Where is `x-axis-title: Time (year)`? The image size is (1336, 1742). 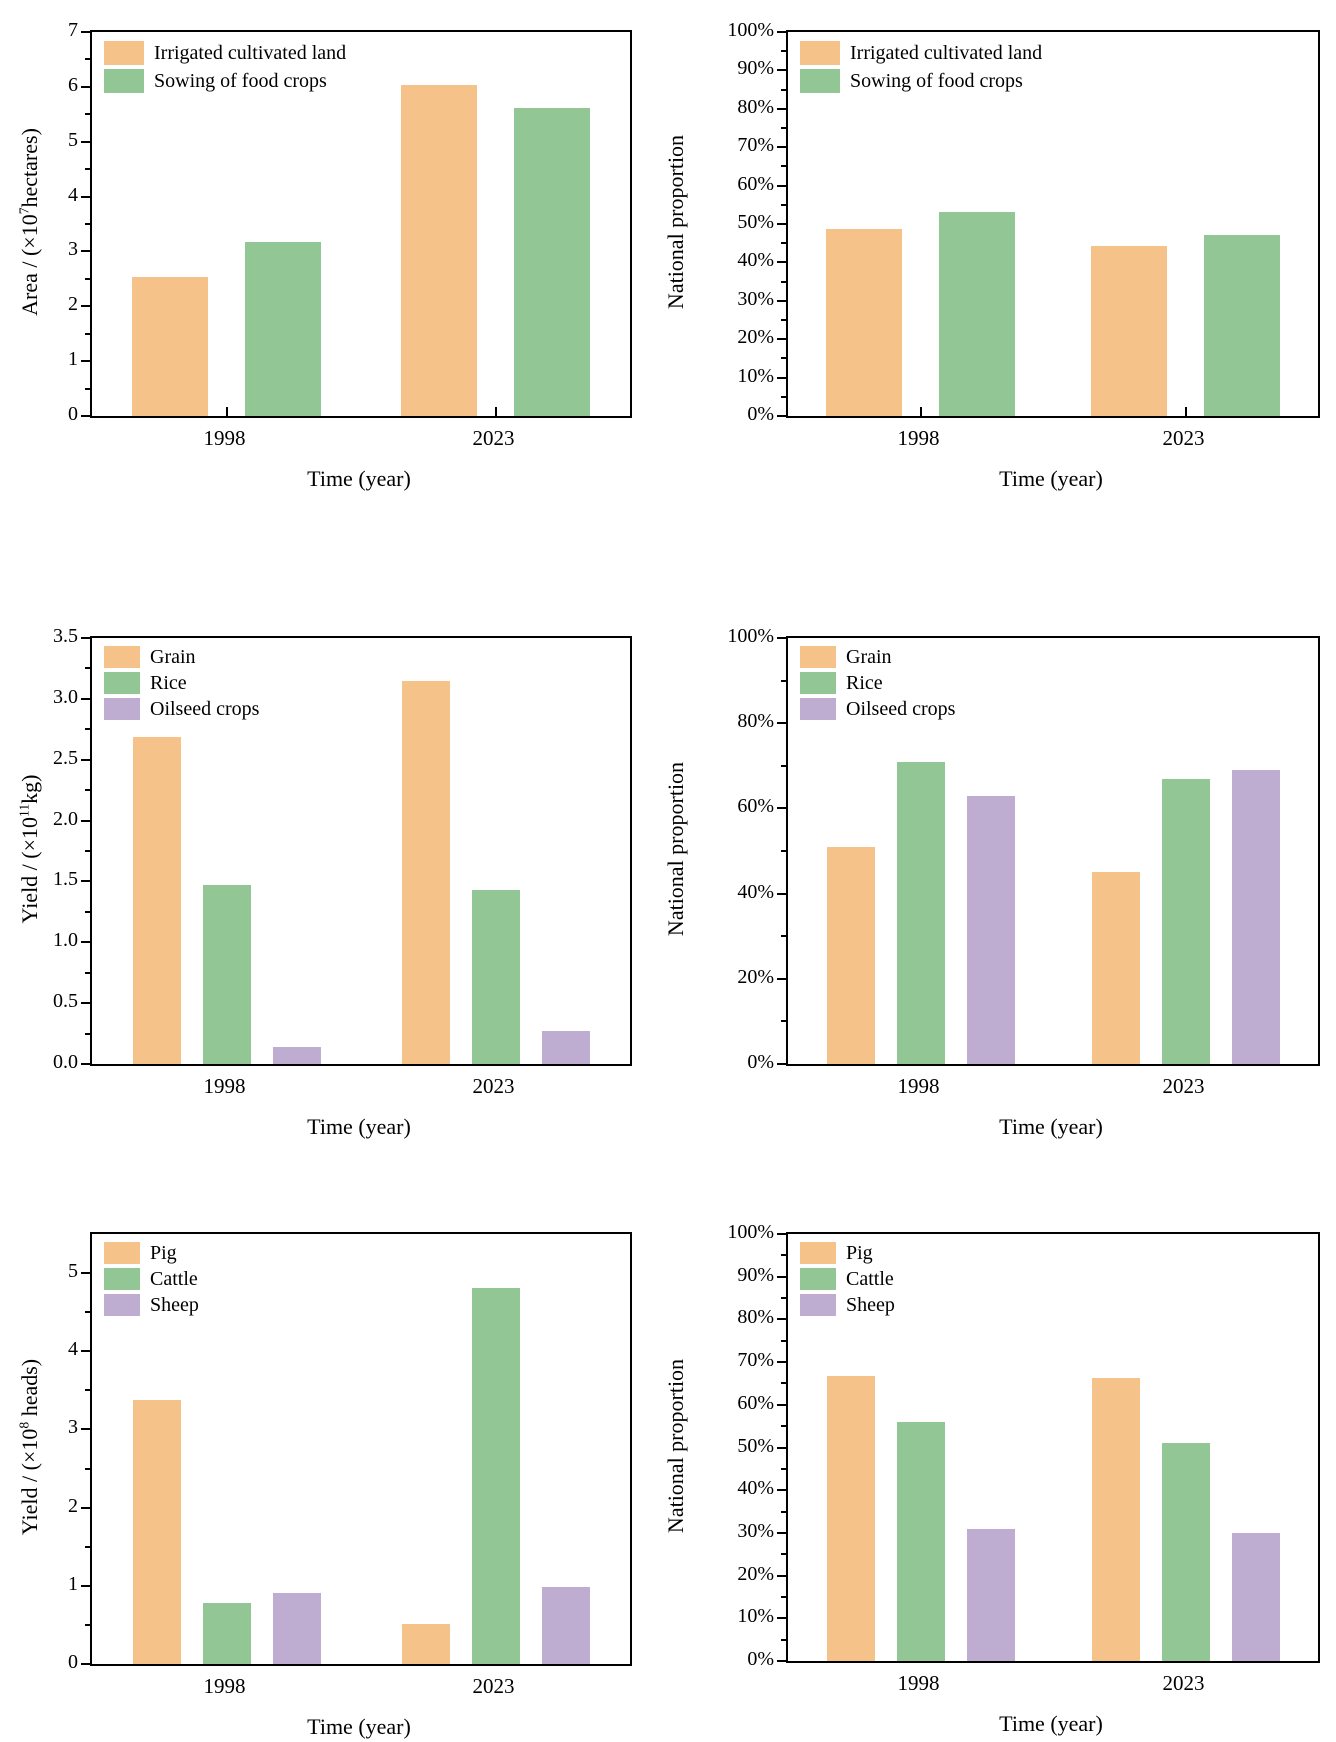 x-axis-title: Time (year) is located at coordinates (359, 1126).